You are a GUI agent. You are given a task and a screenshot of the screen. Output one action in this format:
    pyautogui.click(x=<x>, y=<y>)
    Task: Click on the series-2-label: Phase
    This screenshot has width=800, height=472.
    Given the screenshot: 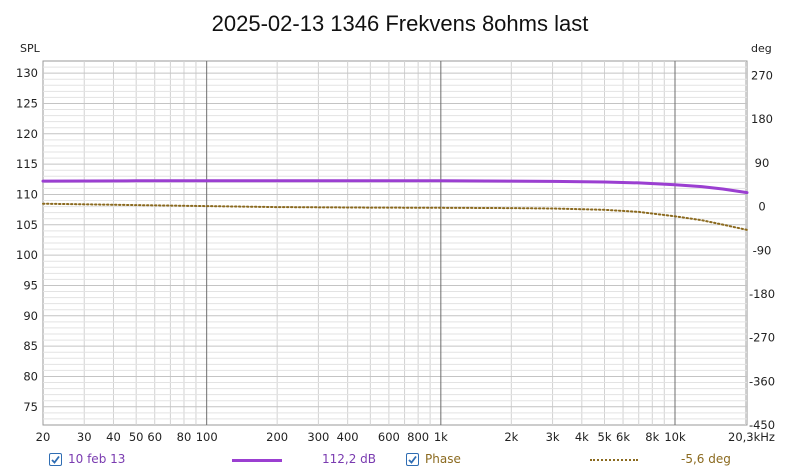 What is the action you would take?
    pyautogui.click(x=443, y=459)
    